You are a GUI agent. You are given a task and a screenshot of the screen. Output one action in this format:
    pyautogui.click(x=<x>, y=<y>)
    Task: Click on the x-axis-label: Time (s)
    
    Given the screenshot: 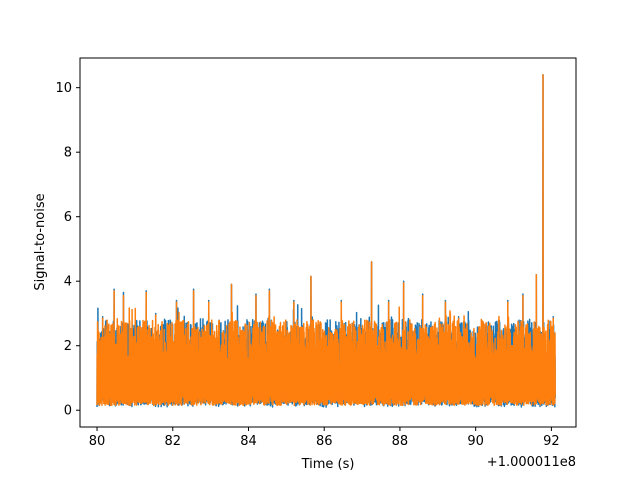 What is the action you would take?
    pyautogui.click(x=328, y=464)
    